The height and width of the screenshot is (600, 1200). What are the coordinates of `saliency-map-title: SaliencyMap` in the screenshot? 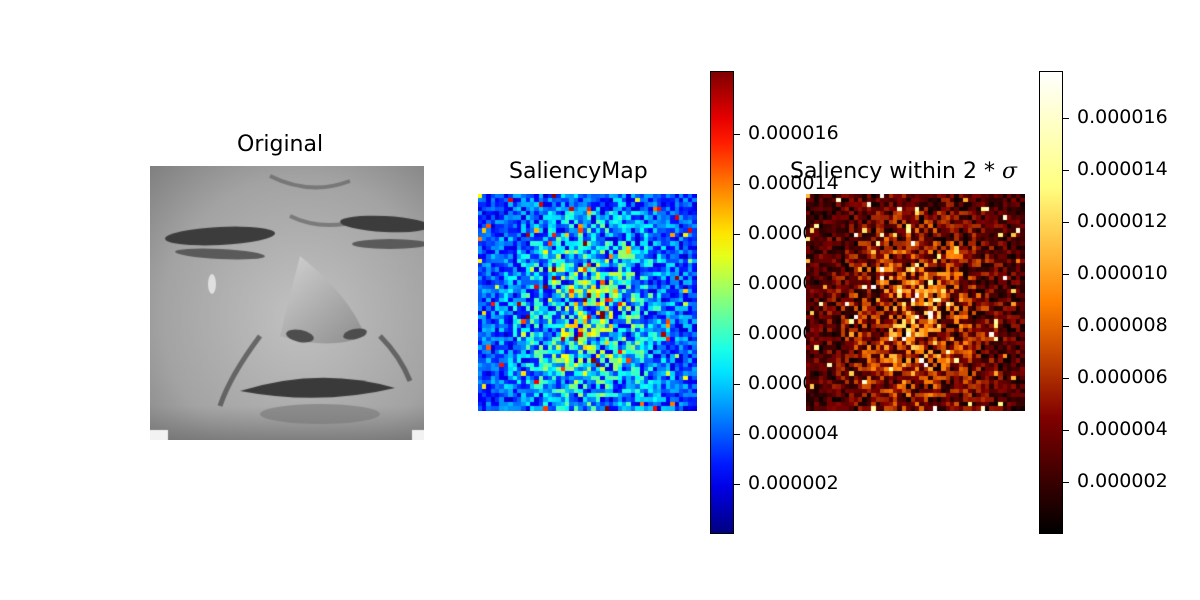 It's located at (578, 171).